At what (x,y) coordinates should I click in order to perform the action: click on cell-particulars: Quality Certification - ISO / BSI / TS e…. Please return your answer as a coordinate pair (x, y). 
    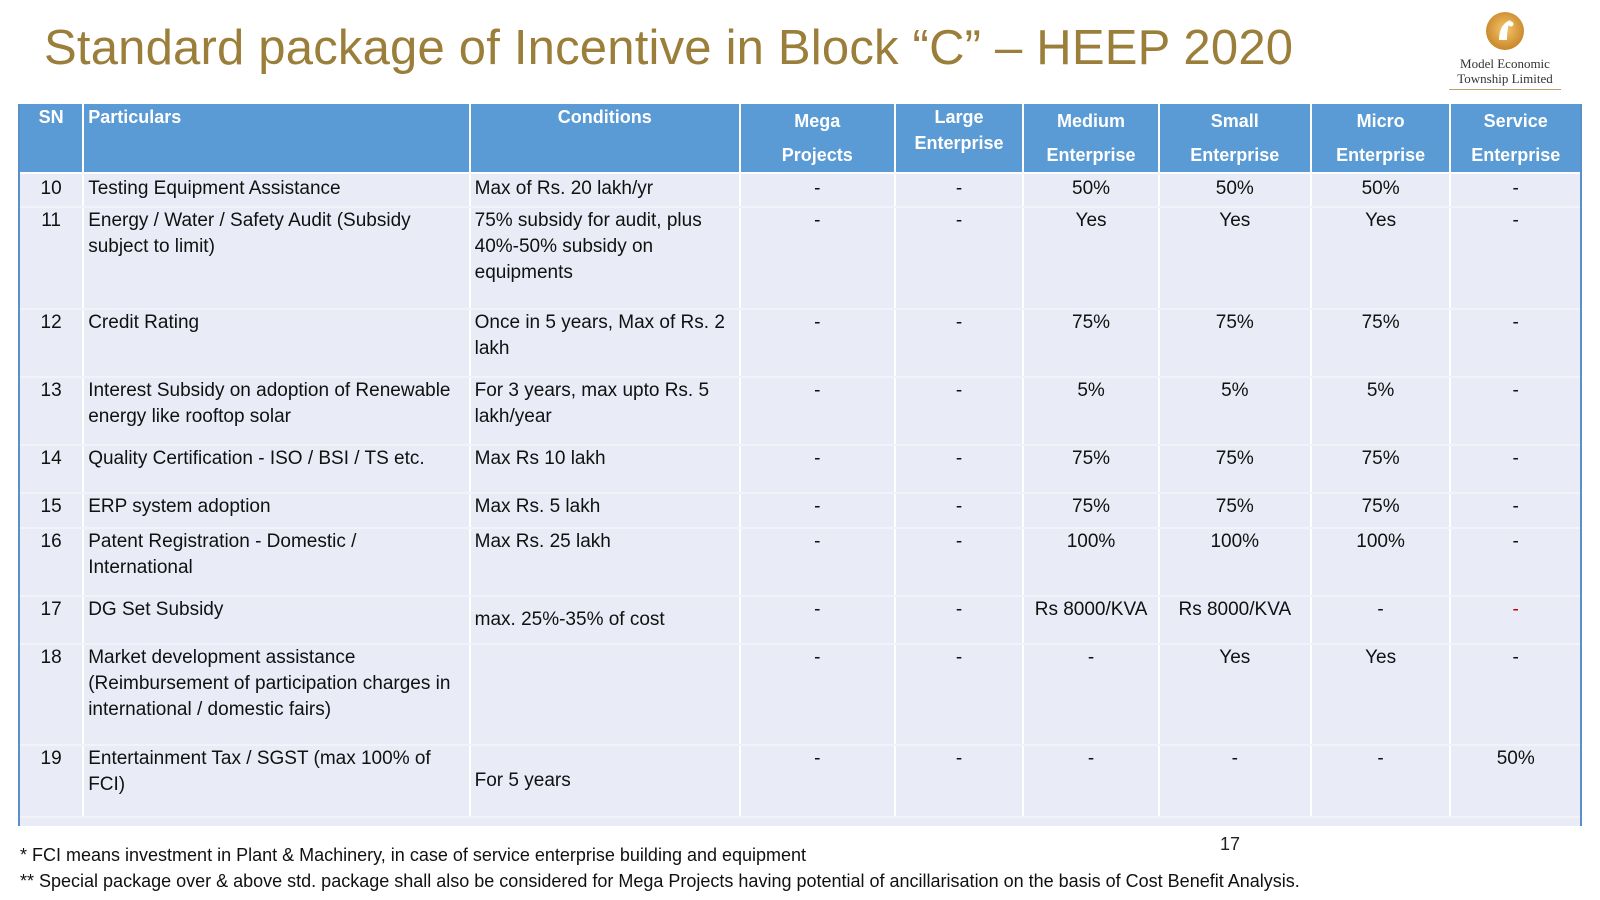
    Looking at the image, I should click on (277, 469).